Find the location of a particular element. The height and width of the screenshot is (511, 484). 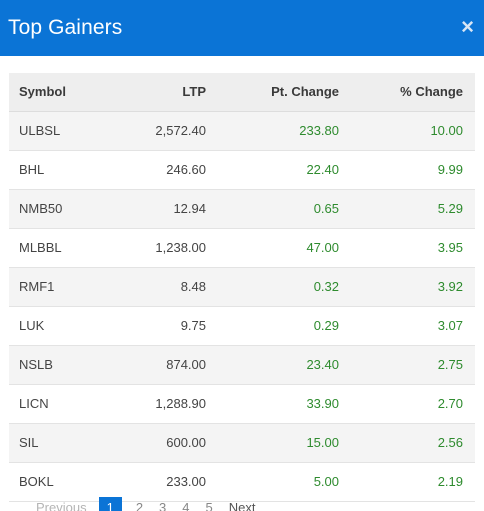

cell-pct-change: 9.99 is located at coordinates (450, 169).